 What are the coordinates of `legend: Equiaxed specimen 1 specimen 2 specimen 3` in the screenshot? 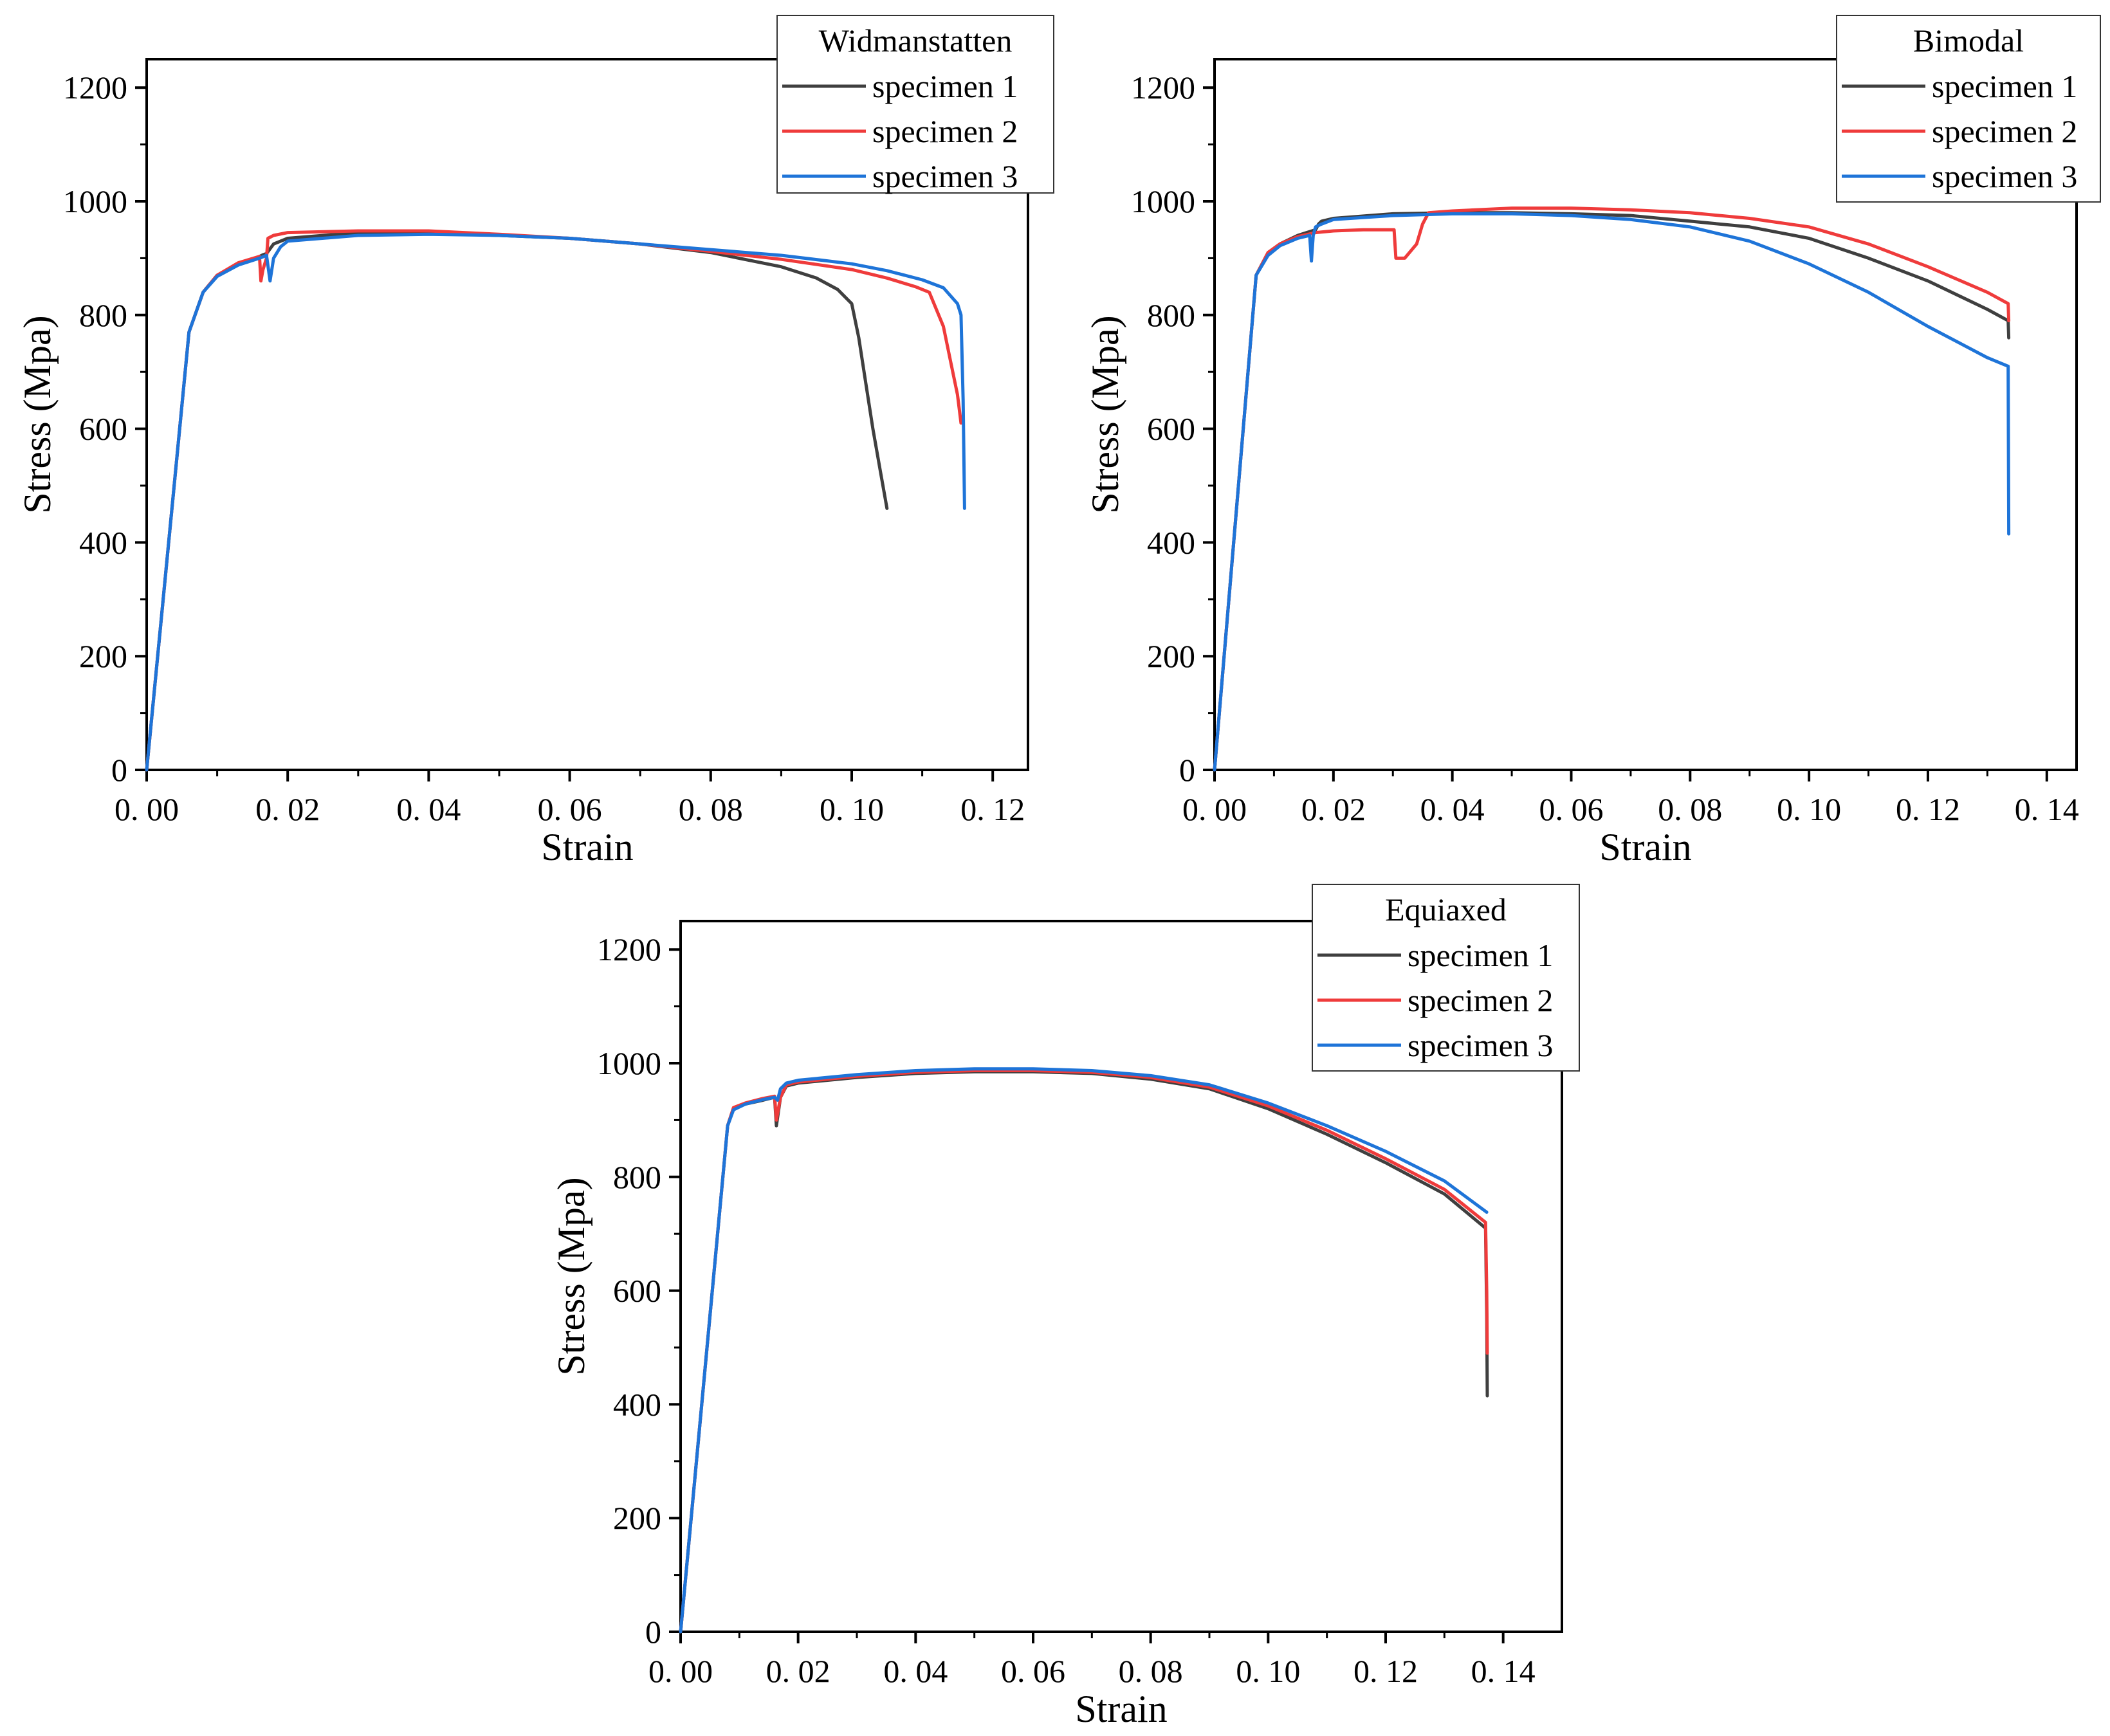 It's located at (1446, 978).